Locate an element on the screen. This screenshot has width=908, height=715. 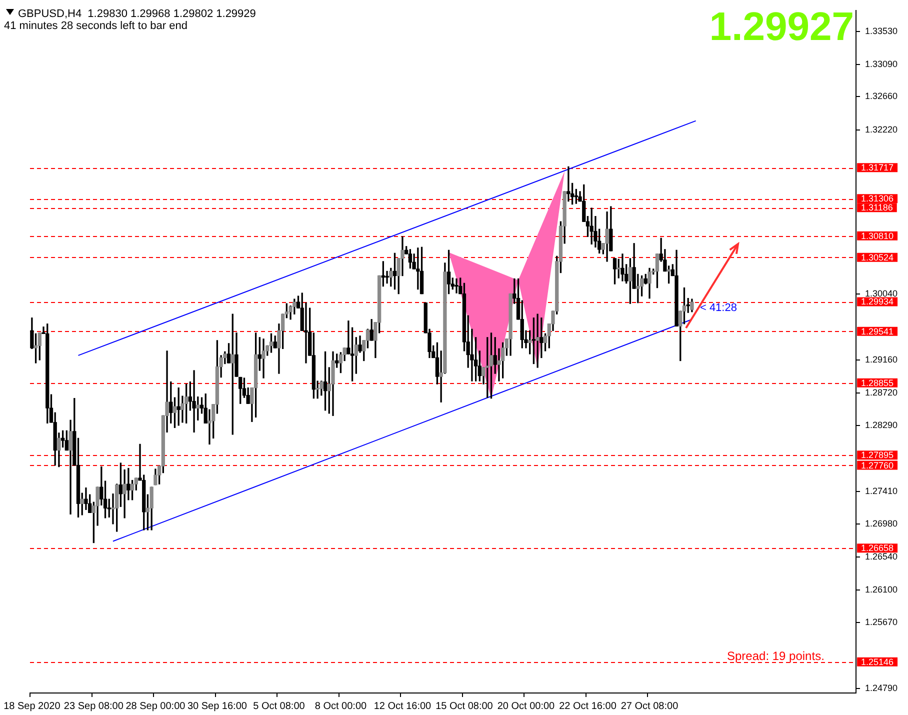
x-tick-label: 20 Oct 00:00 is located at coordinates (526, 706).